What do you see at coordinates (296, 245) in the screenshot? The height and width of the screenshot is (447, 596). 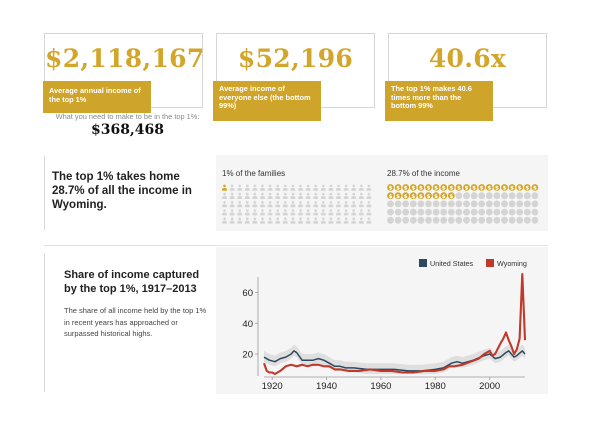 I see `divider` at bounding box center [296, 245].